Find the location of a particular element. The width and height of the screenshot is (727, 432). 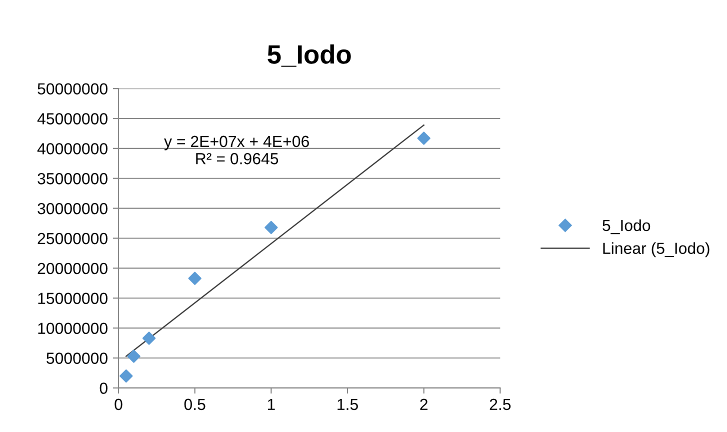

y-tick-label: 30000000 is located at coordinates (73, 208).